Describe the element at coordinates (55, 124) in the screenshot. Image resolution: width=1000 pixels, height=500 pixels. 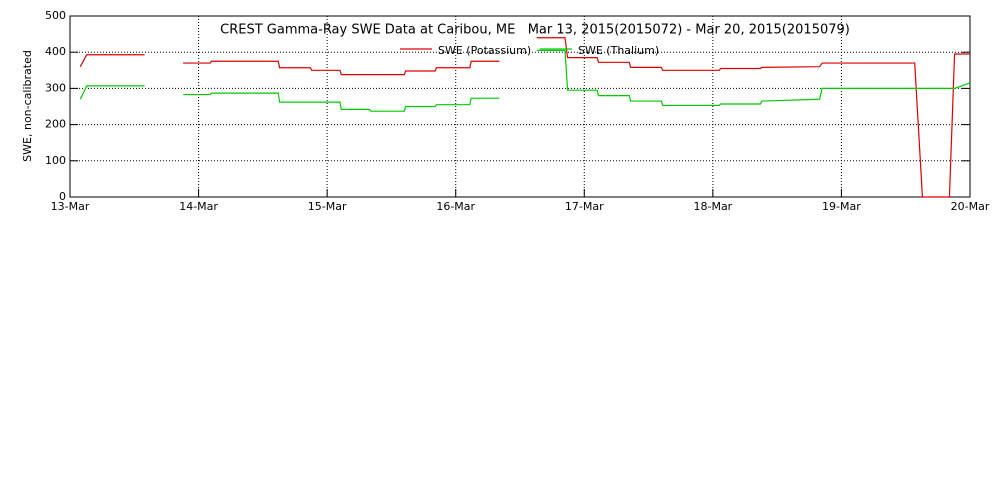
I see `y-tick-label: 200` at that location.